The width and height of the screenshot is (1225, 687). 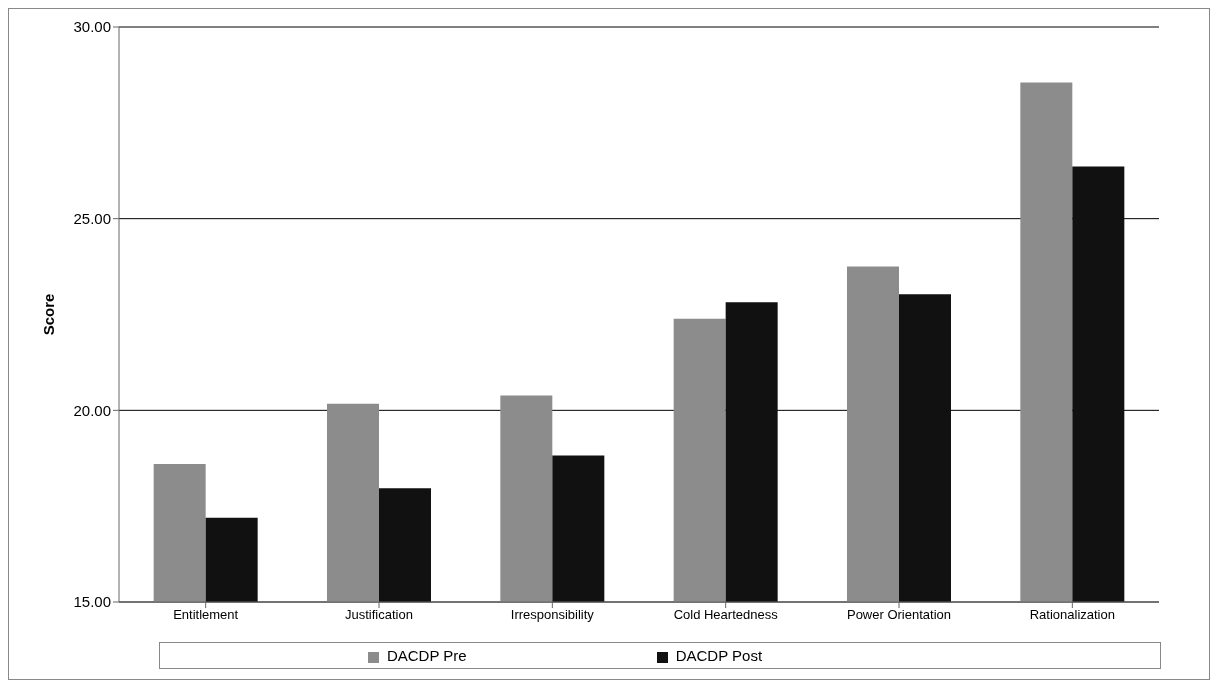 I want to click on y-tick-label: 20.00, so click(x=92, y=410).